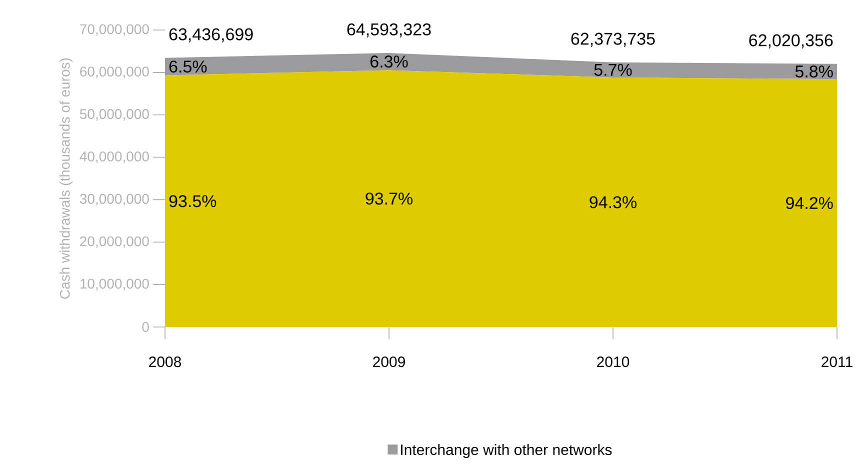 This screenshot has width=864, height=470. I want to click on y-tick-label: 40,000,000, so click(114, 157).